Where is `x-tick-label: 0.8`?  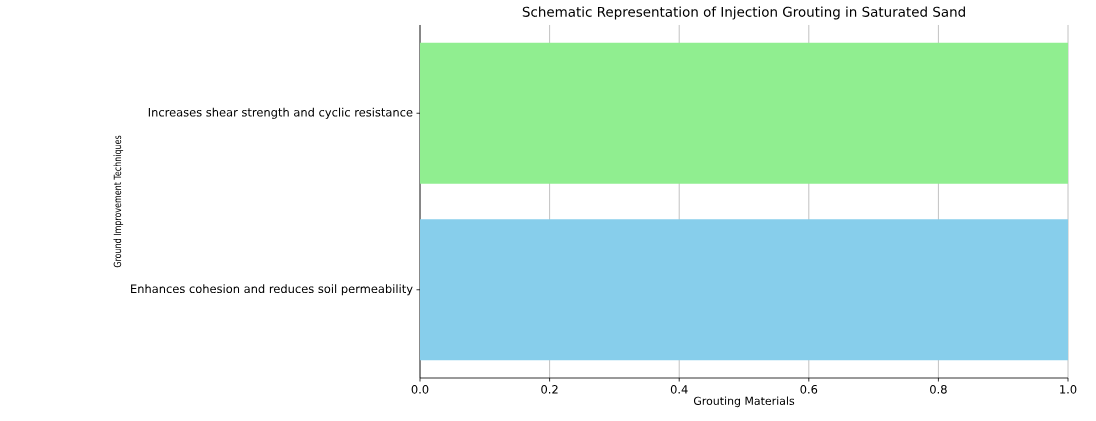 x-tick-label: 0.8 is located at coordinates (938, 389).